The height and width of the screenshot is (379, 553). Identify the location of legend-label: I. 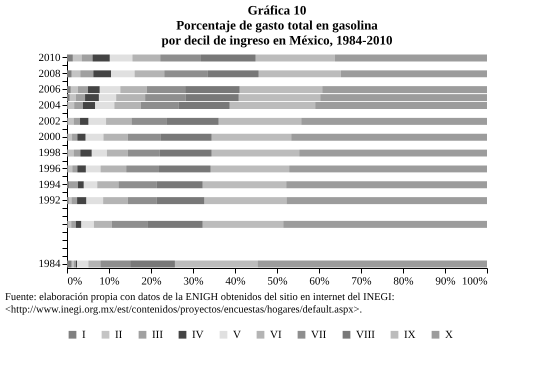
(84, 334).